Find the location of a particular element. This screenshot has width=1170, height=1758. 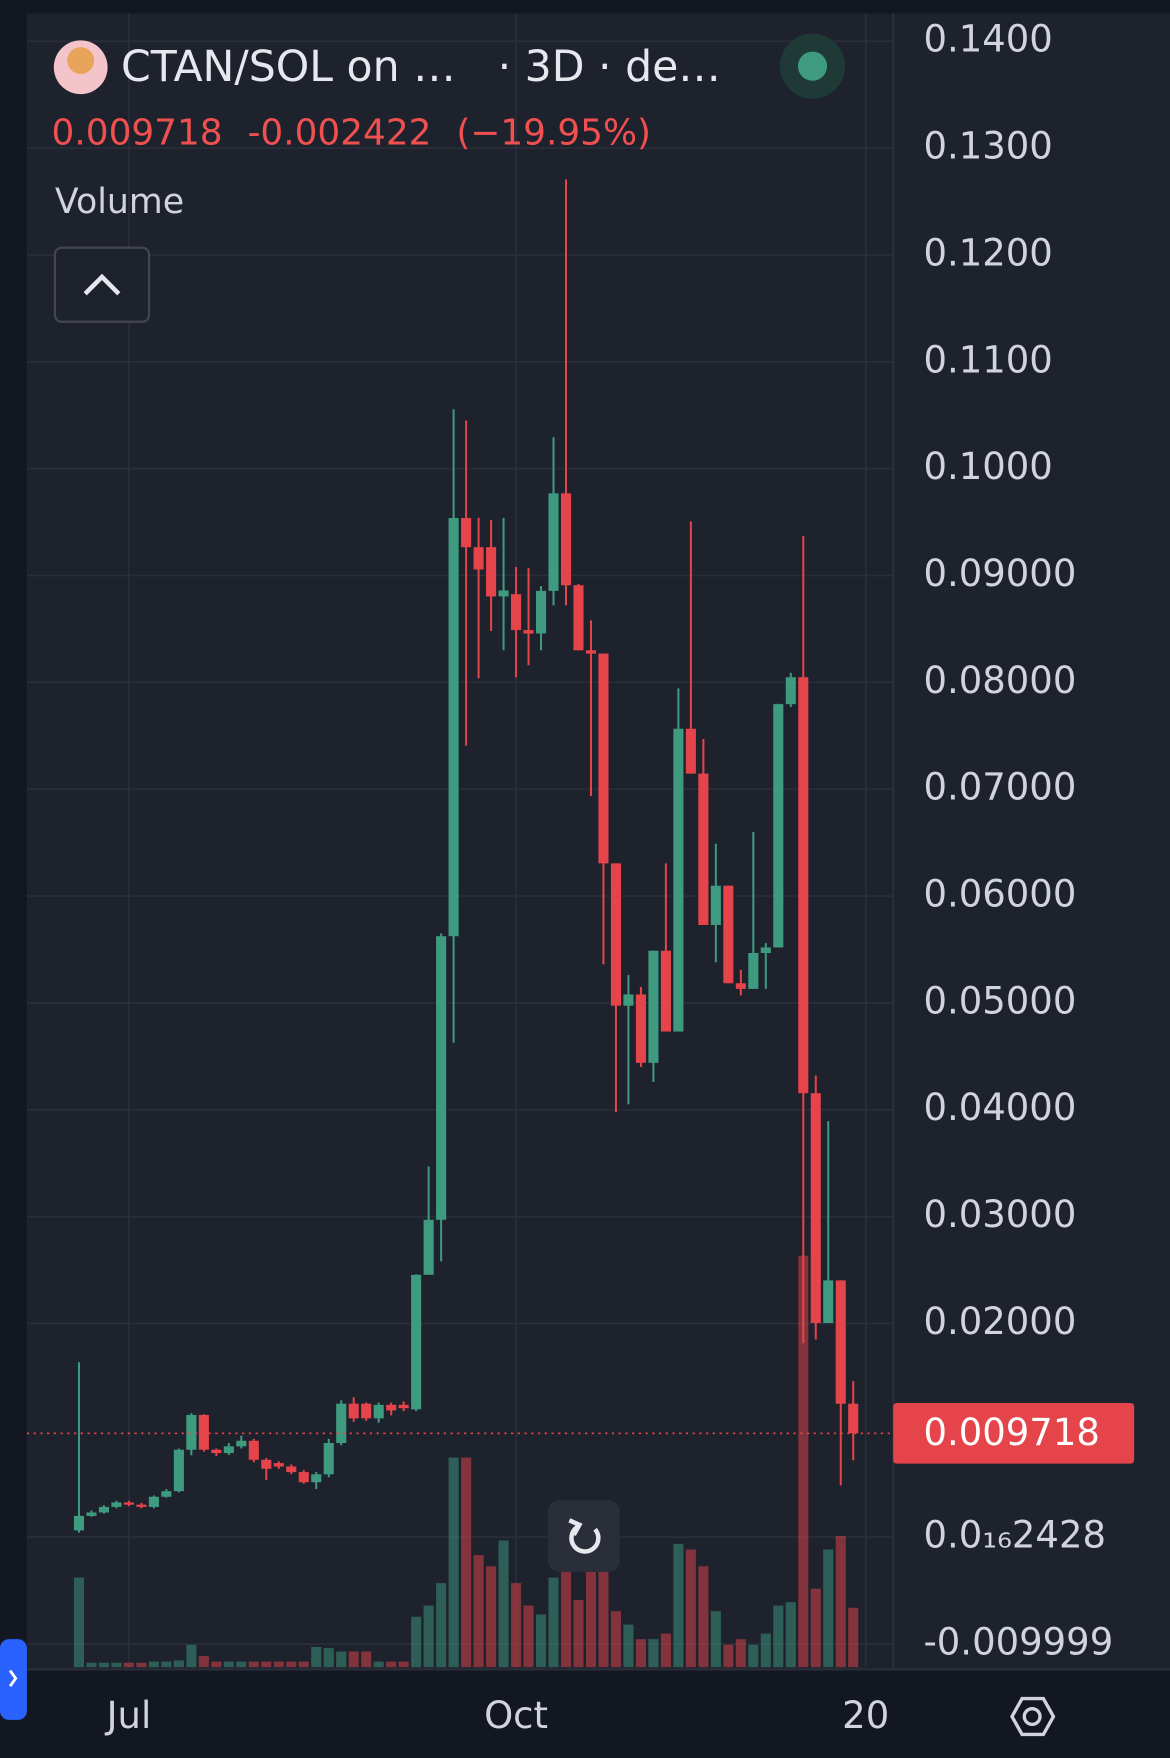

reset-button is located at coordinates (584, 1536).